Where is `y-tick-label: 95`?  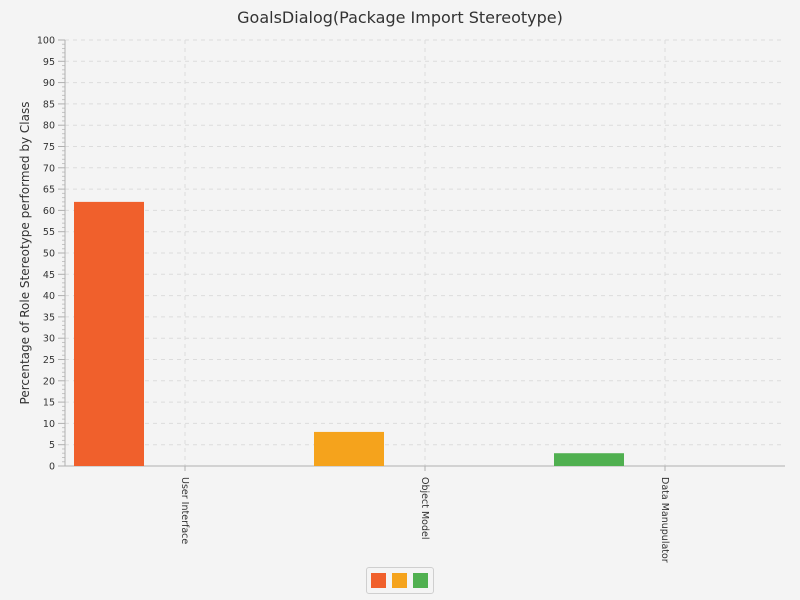 y-tick-label: 95 is located at coordinates (49, 62).